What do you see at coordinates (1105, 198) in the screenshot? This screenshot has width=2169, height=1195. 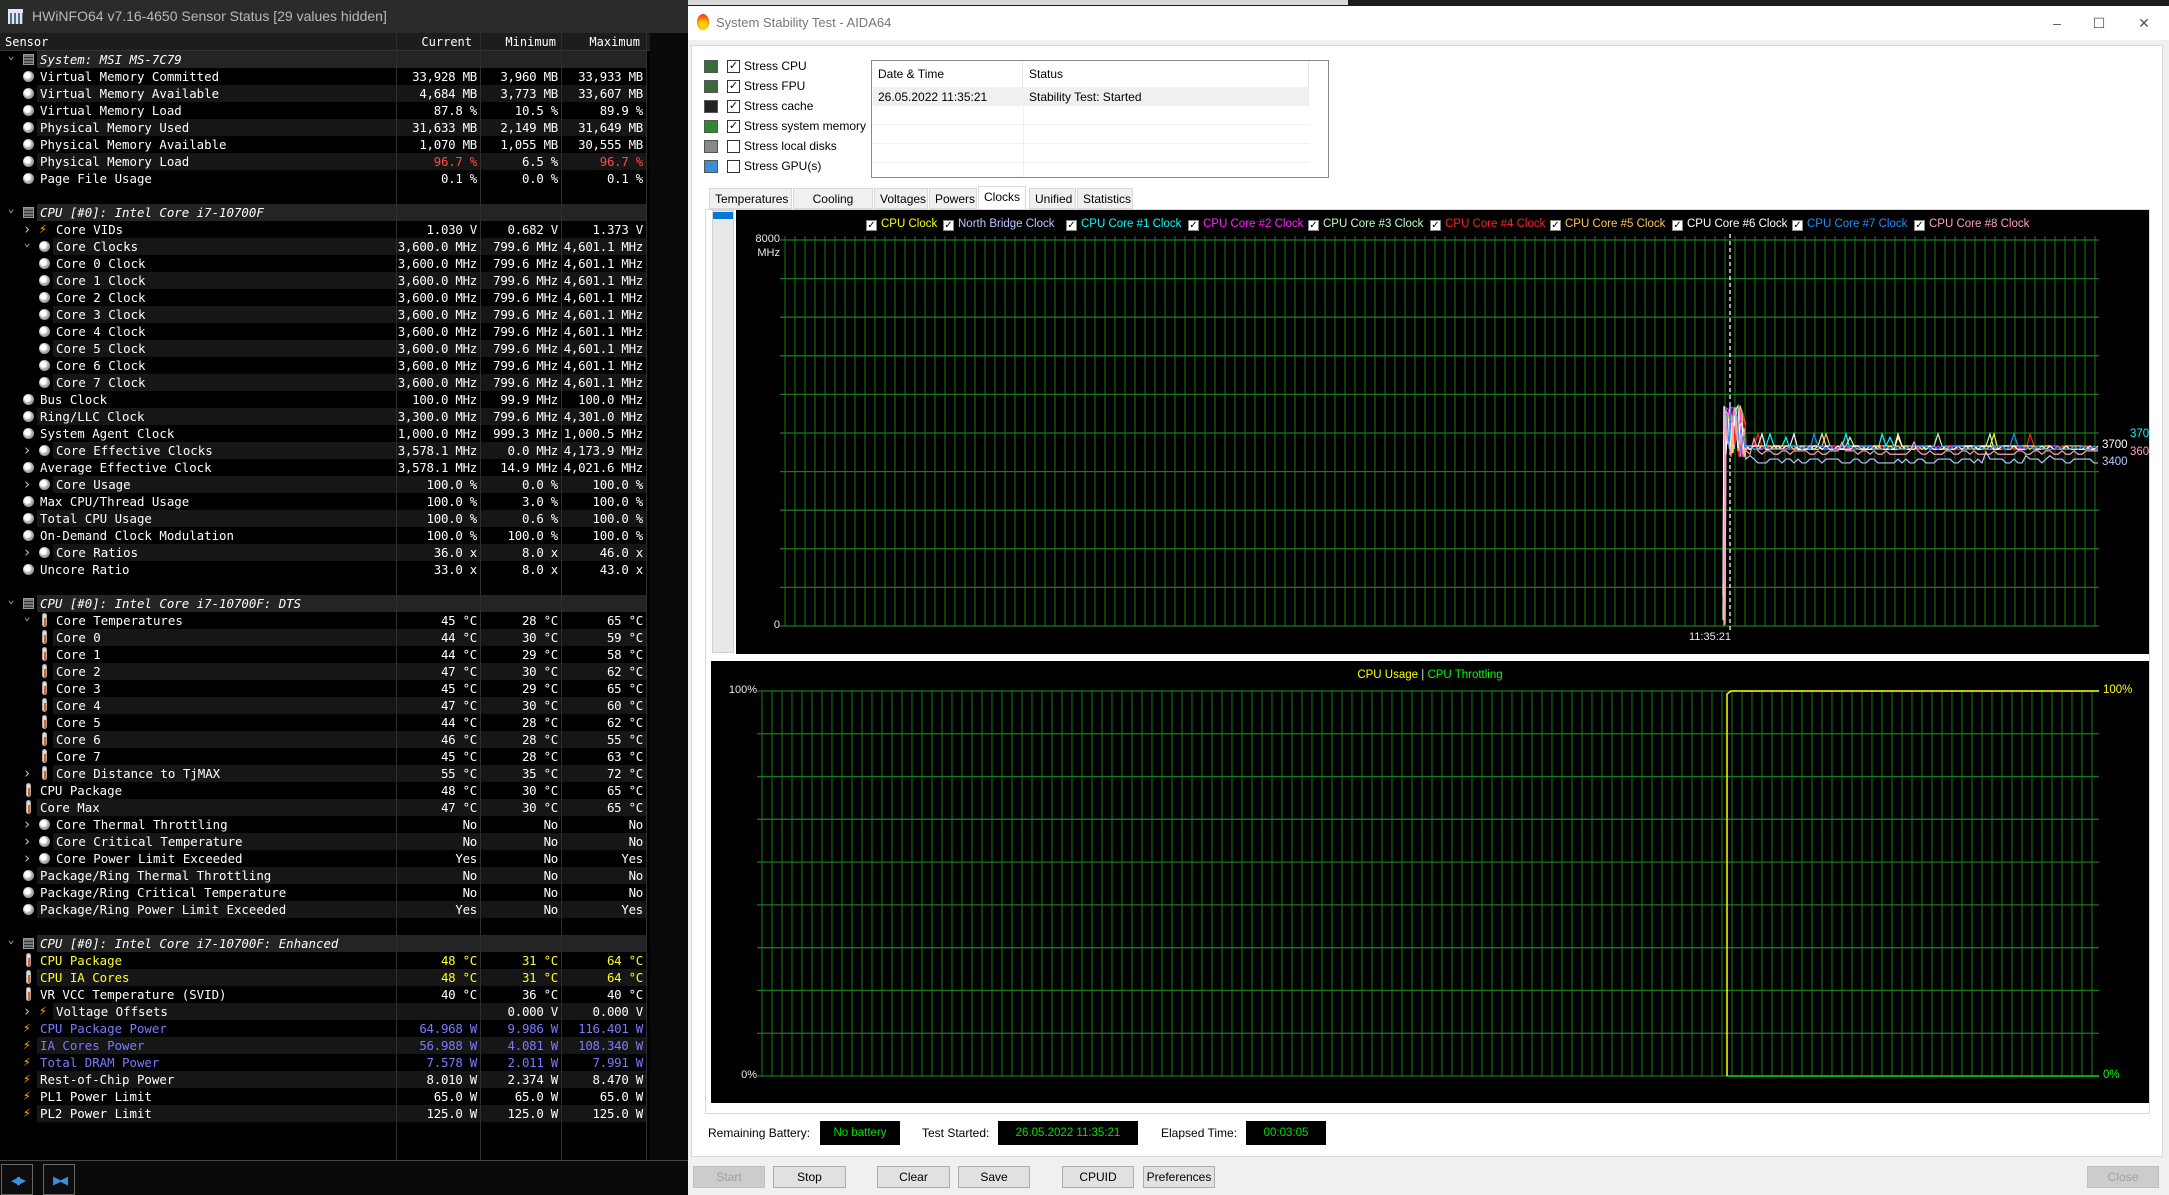 I see `tab-statistics: Statistics` at bounding box center [1105, 198].